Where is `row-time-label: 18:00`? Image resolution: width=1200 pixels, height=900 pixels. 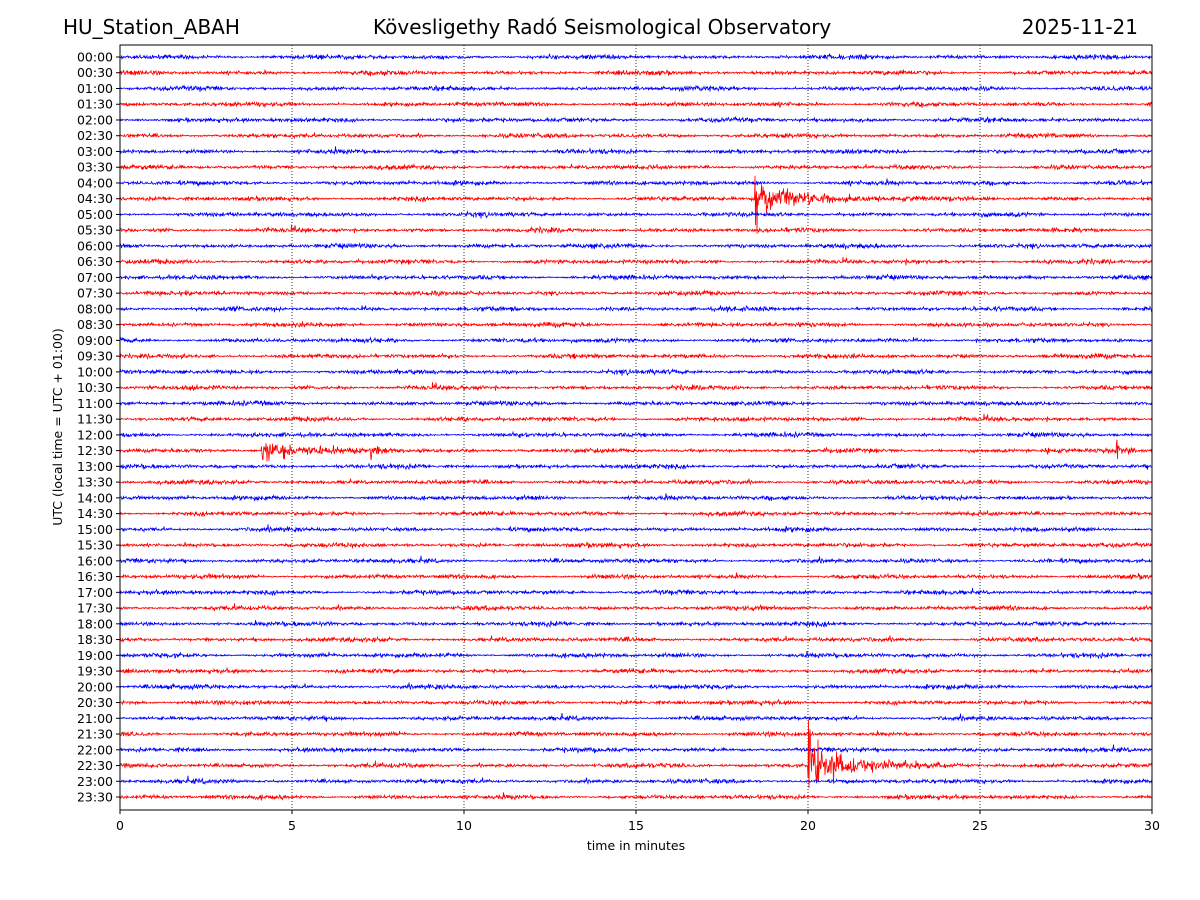 row-time-label: 18:00 is located at coordinates (95, 623).